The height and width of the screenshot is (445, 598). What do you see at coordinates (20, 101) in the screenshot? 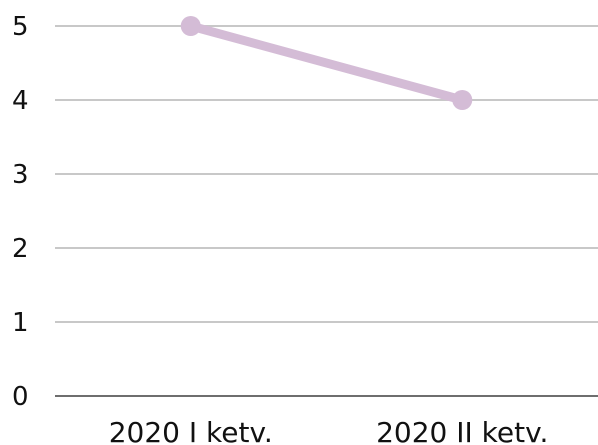
I see `y-tick-label: 4` at bounding box center [20, 101].